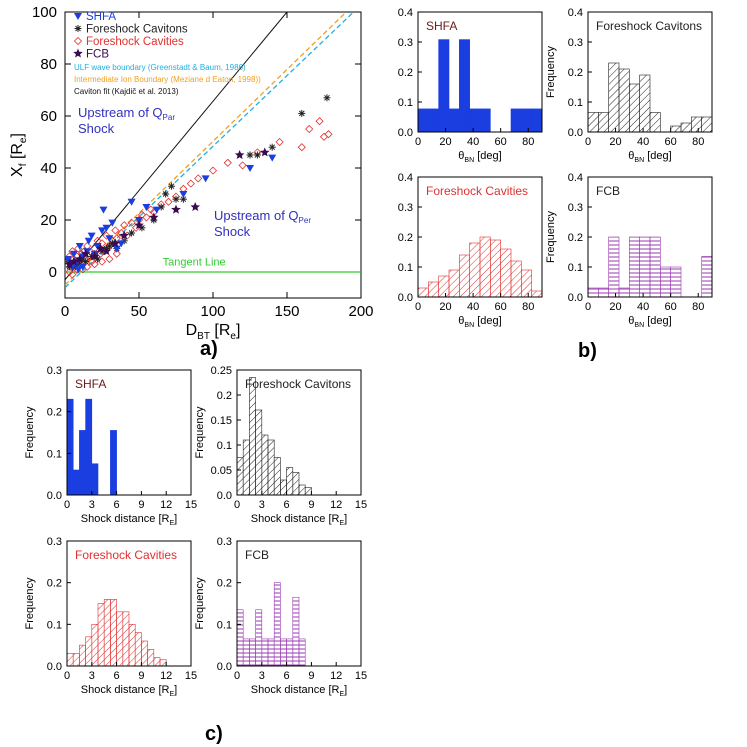  What do you see at coordinates (221, 471) in the screenshot?
I see `y-tick-label: 0.05` at bounding box center [221, 471].